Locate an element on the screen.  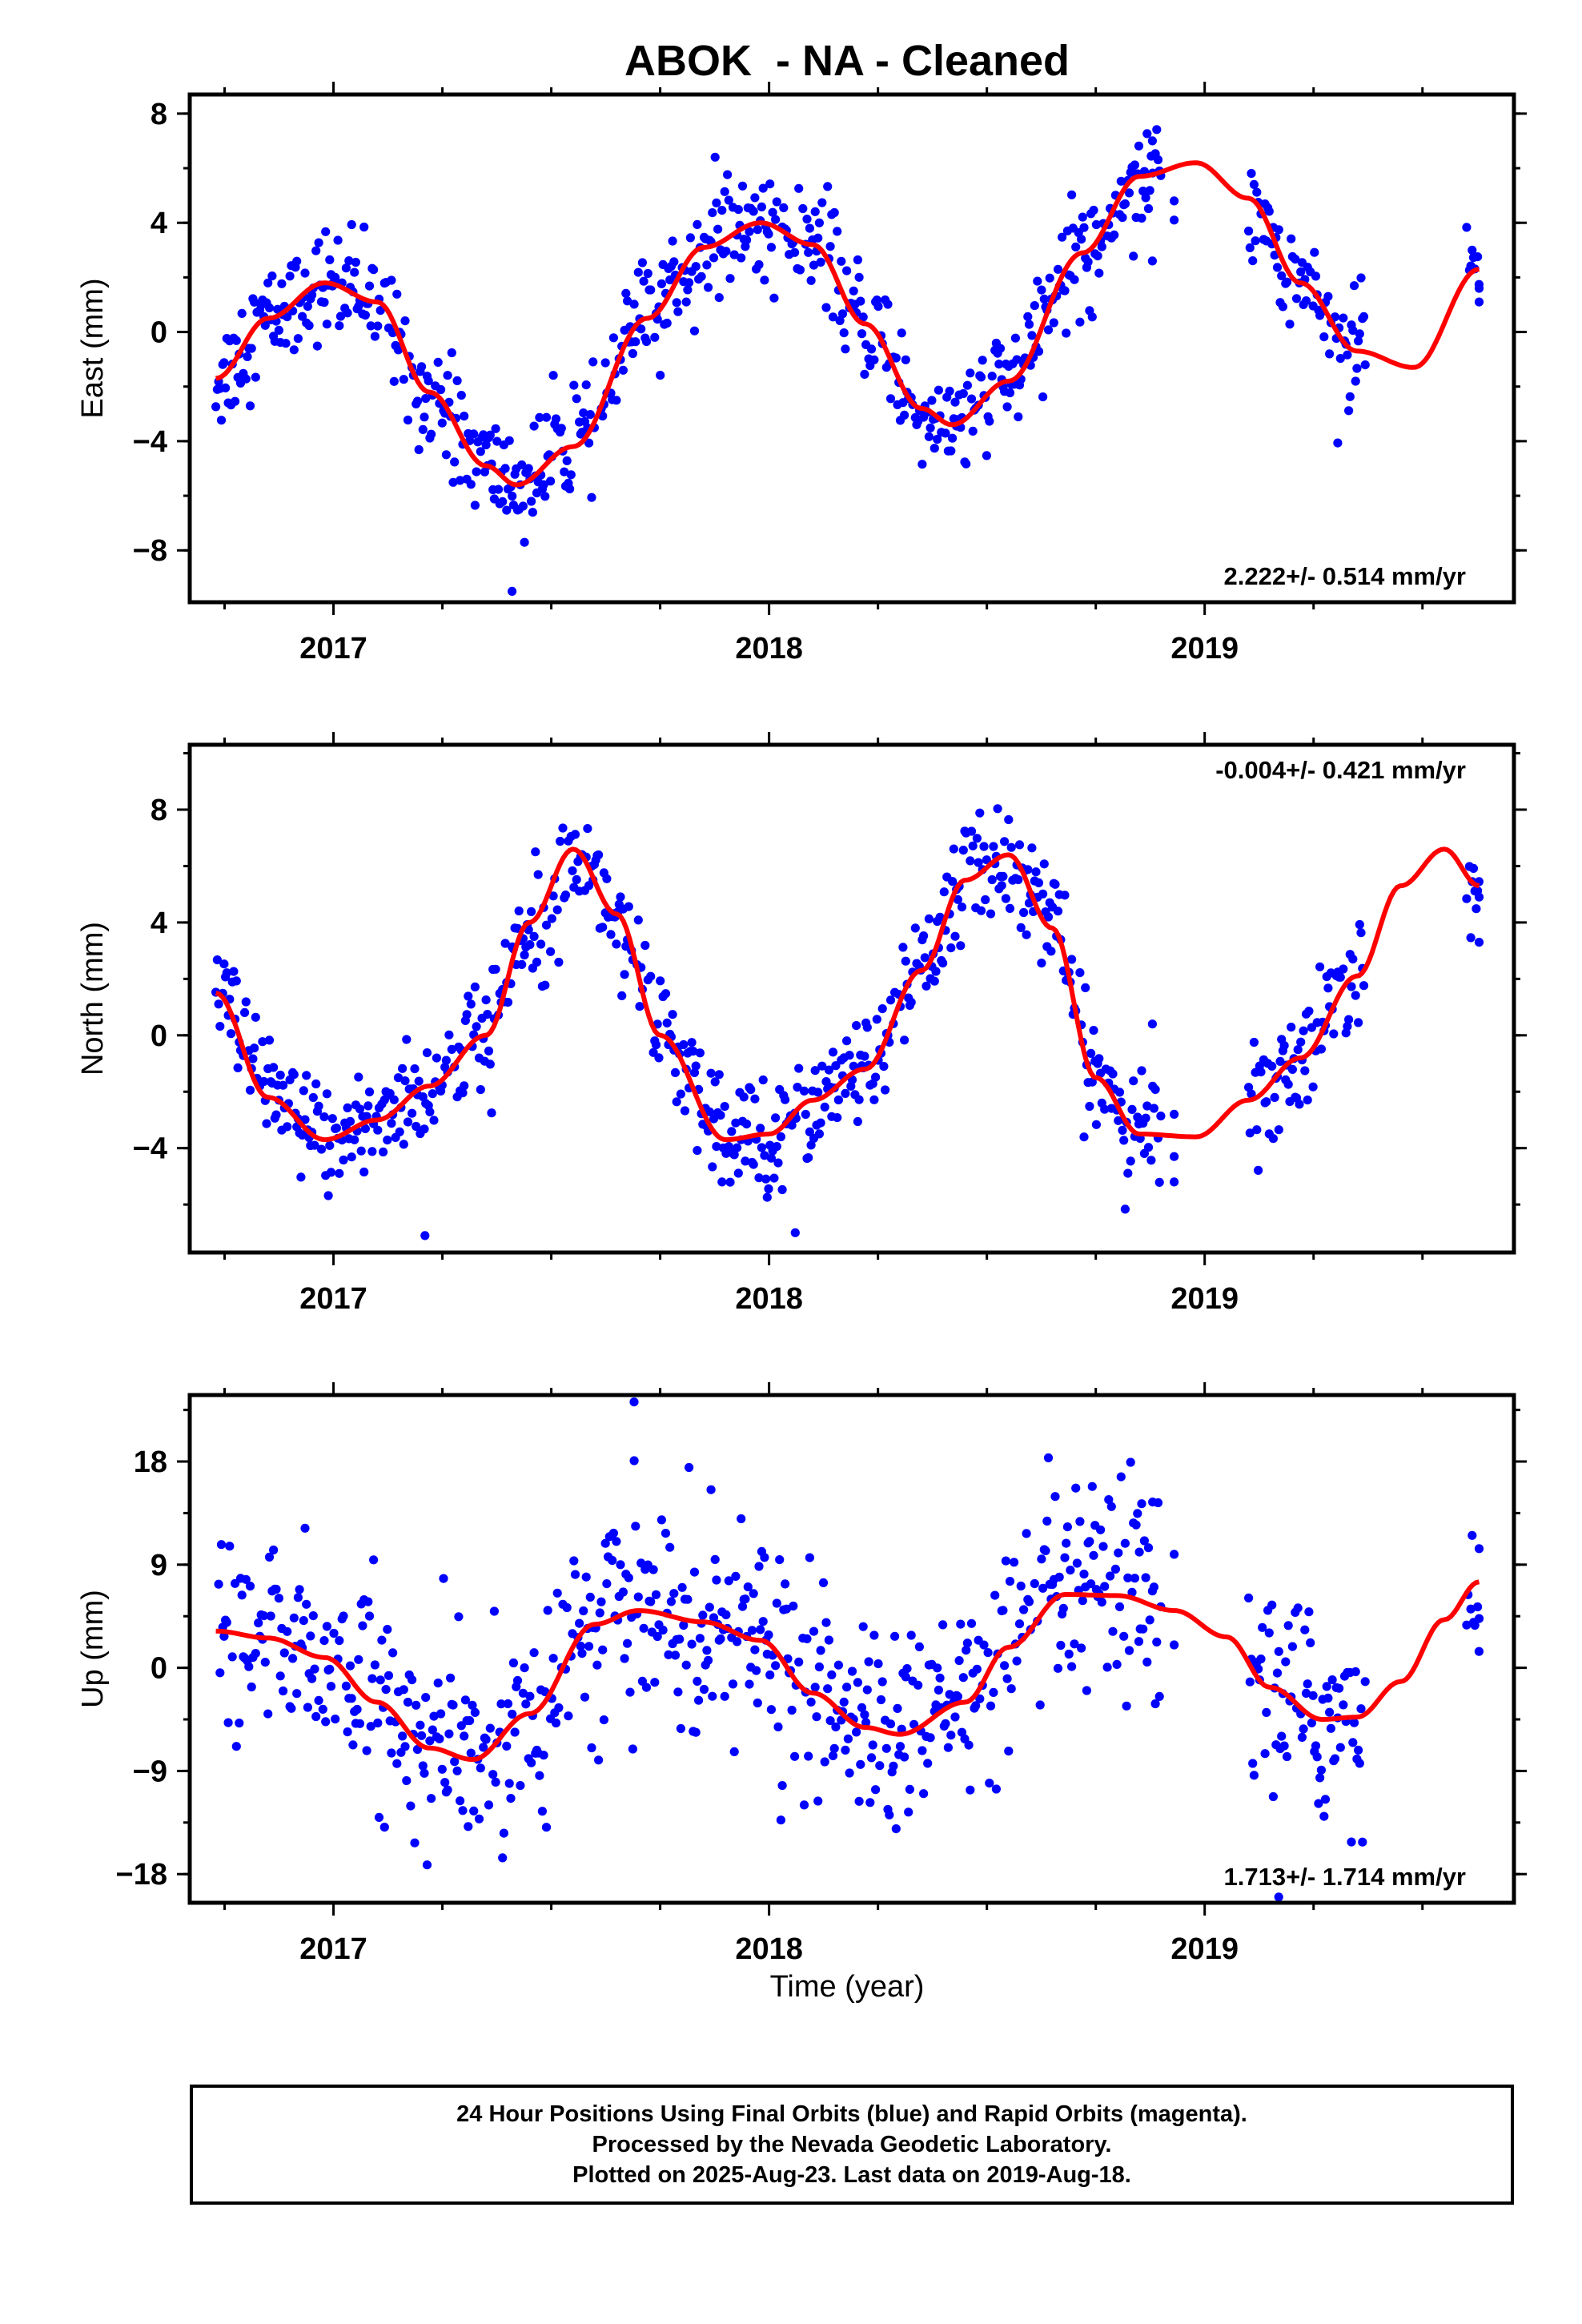
y-tick-label: −9 is located at coordinates (150, 1771).